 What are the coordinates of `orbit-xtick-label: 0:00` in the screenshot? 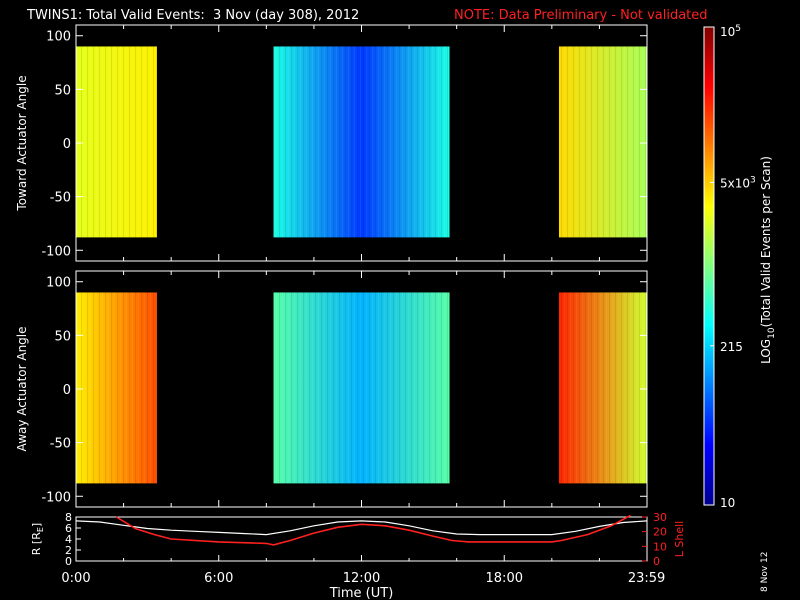 It's located at (75, 578).